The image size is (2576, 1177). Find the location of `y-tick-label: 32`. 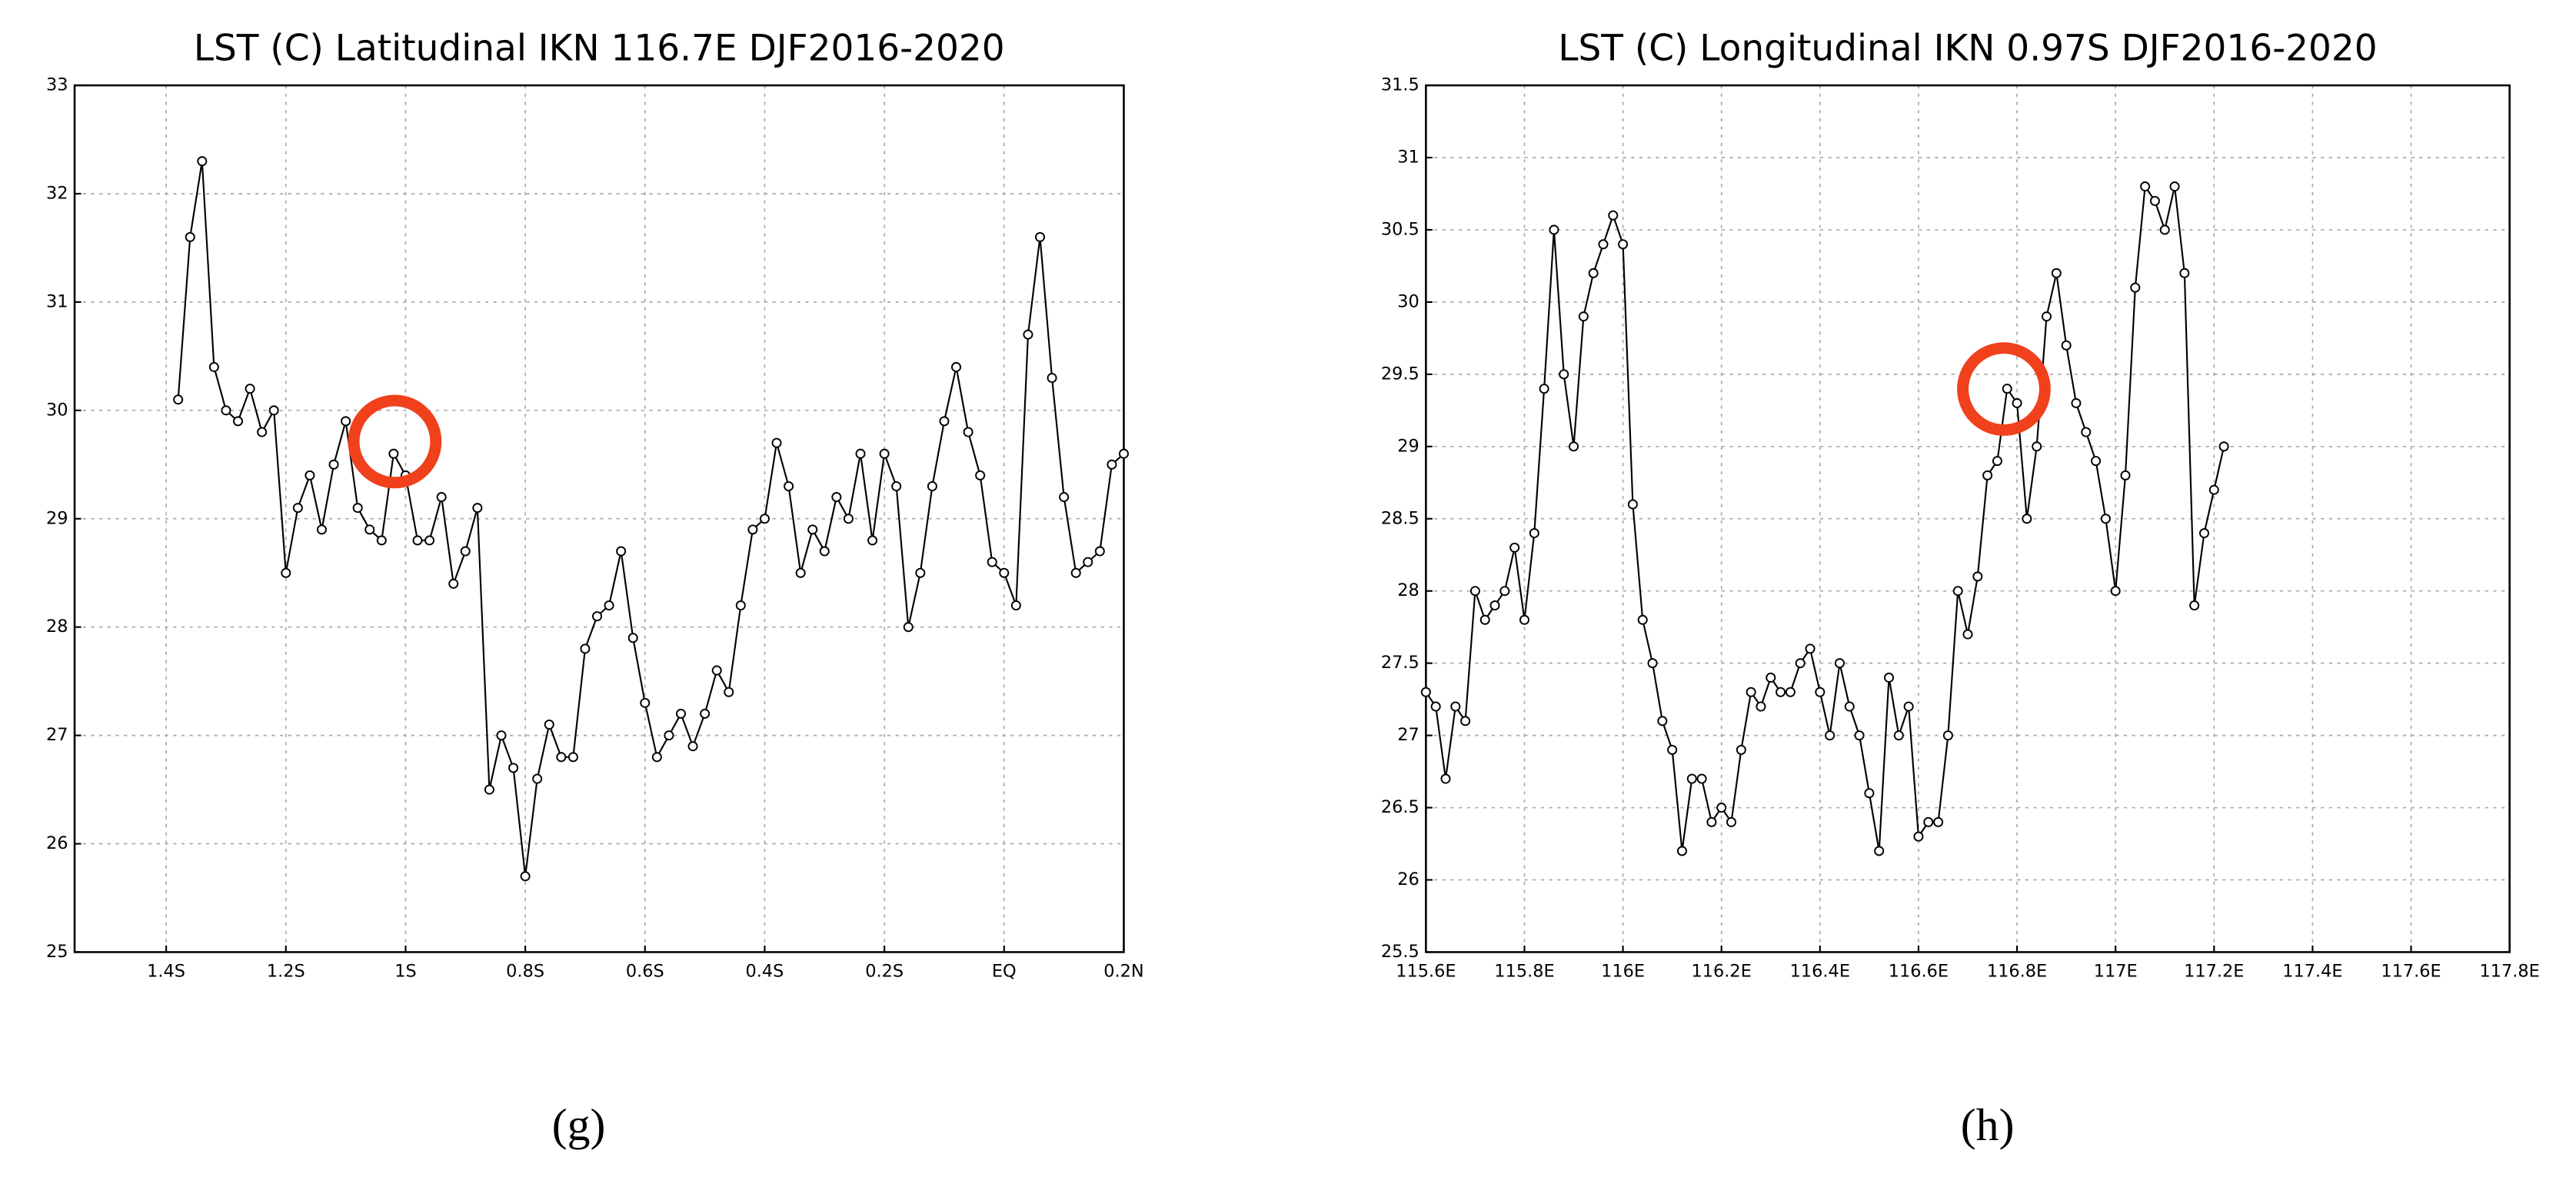

y-tick-label: 32 is located at coordinates (57, 193).